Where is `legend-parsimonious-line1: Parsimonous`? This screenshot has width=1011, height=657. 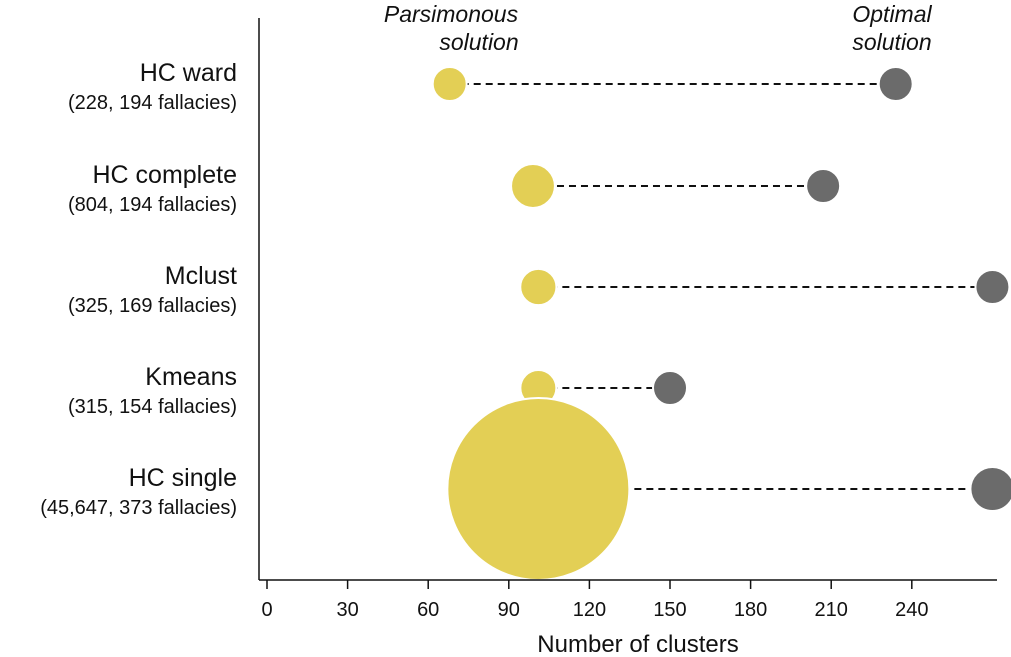
legend-parsimonious-line1: Parsimonous is located at coordinates (451, 14).